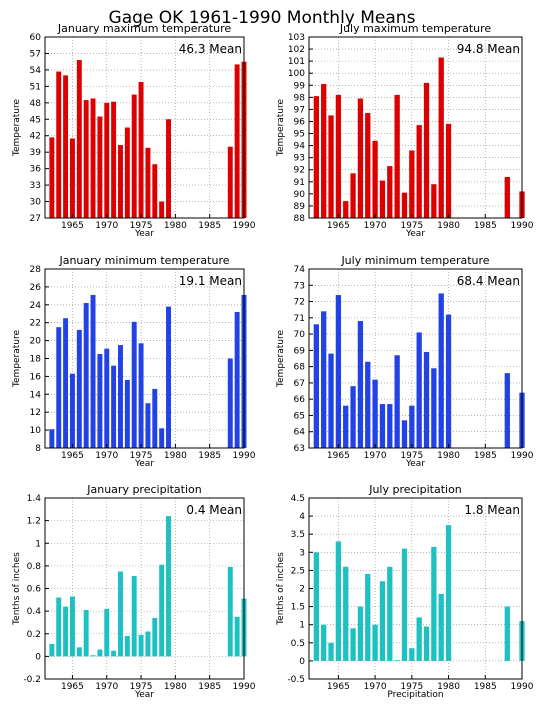  What do you see at coordinates (415, 695) in the screenshot?
I see `x-axis-label: Precipitation` at bounding box center [415, 695].